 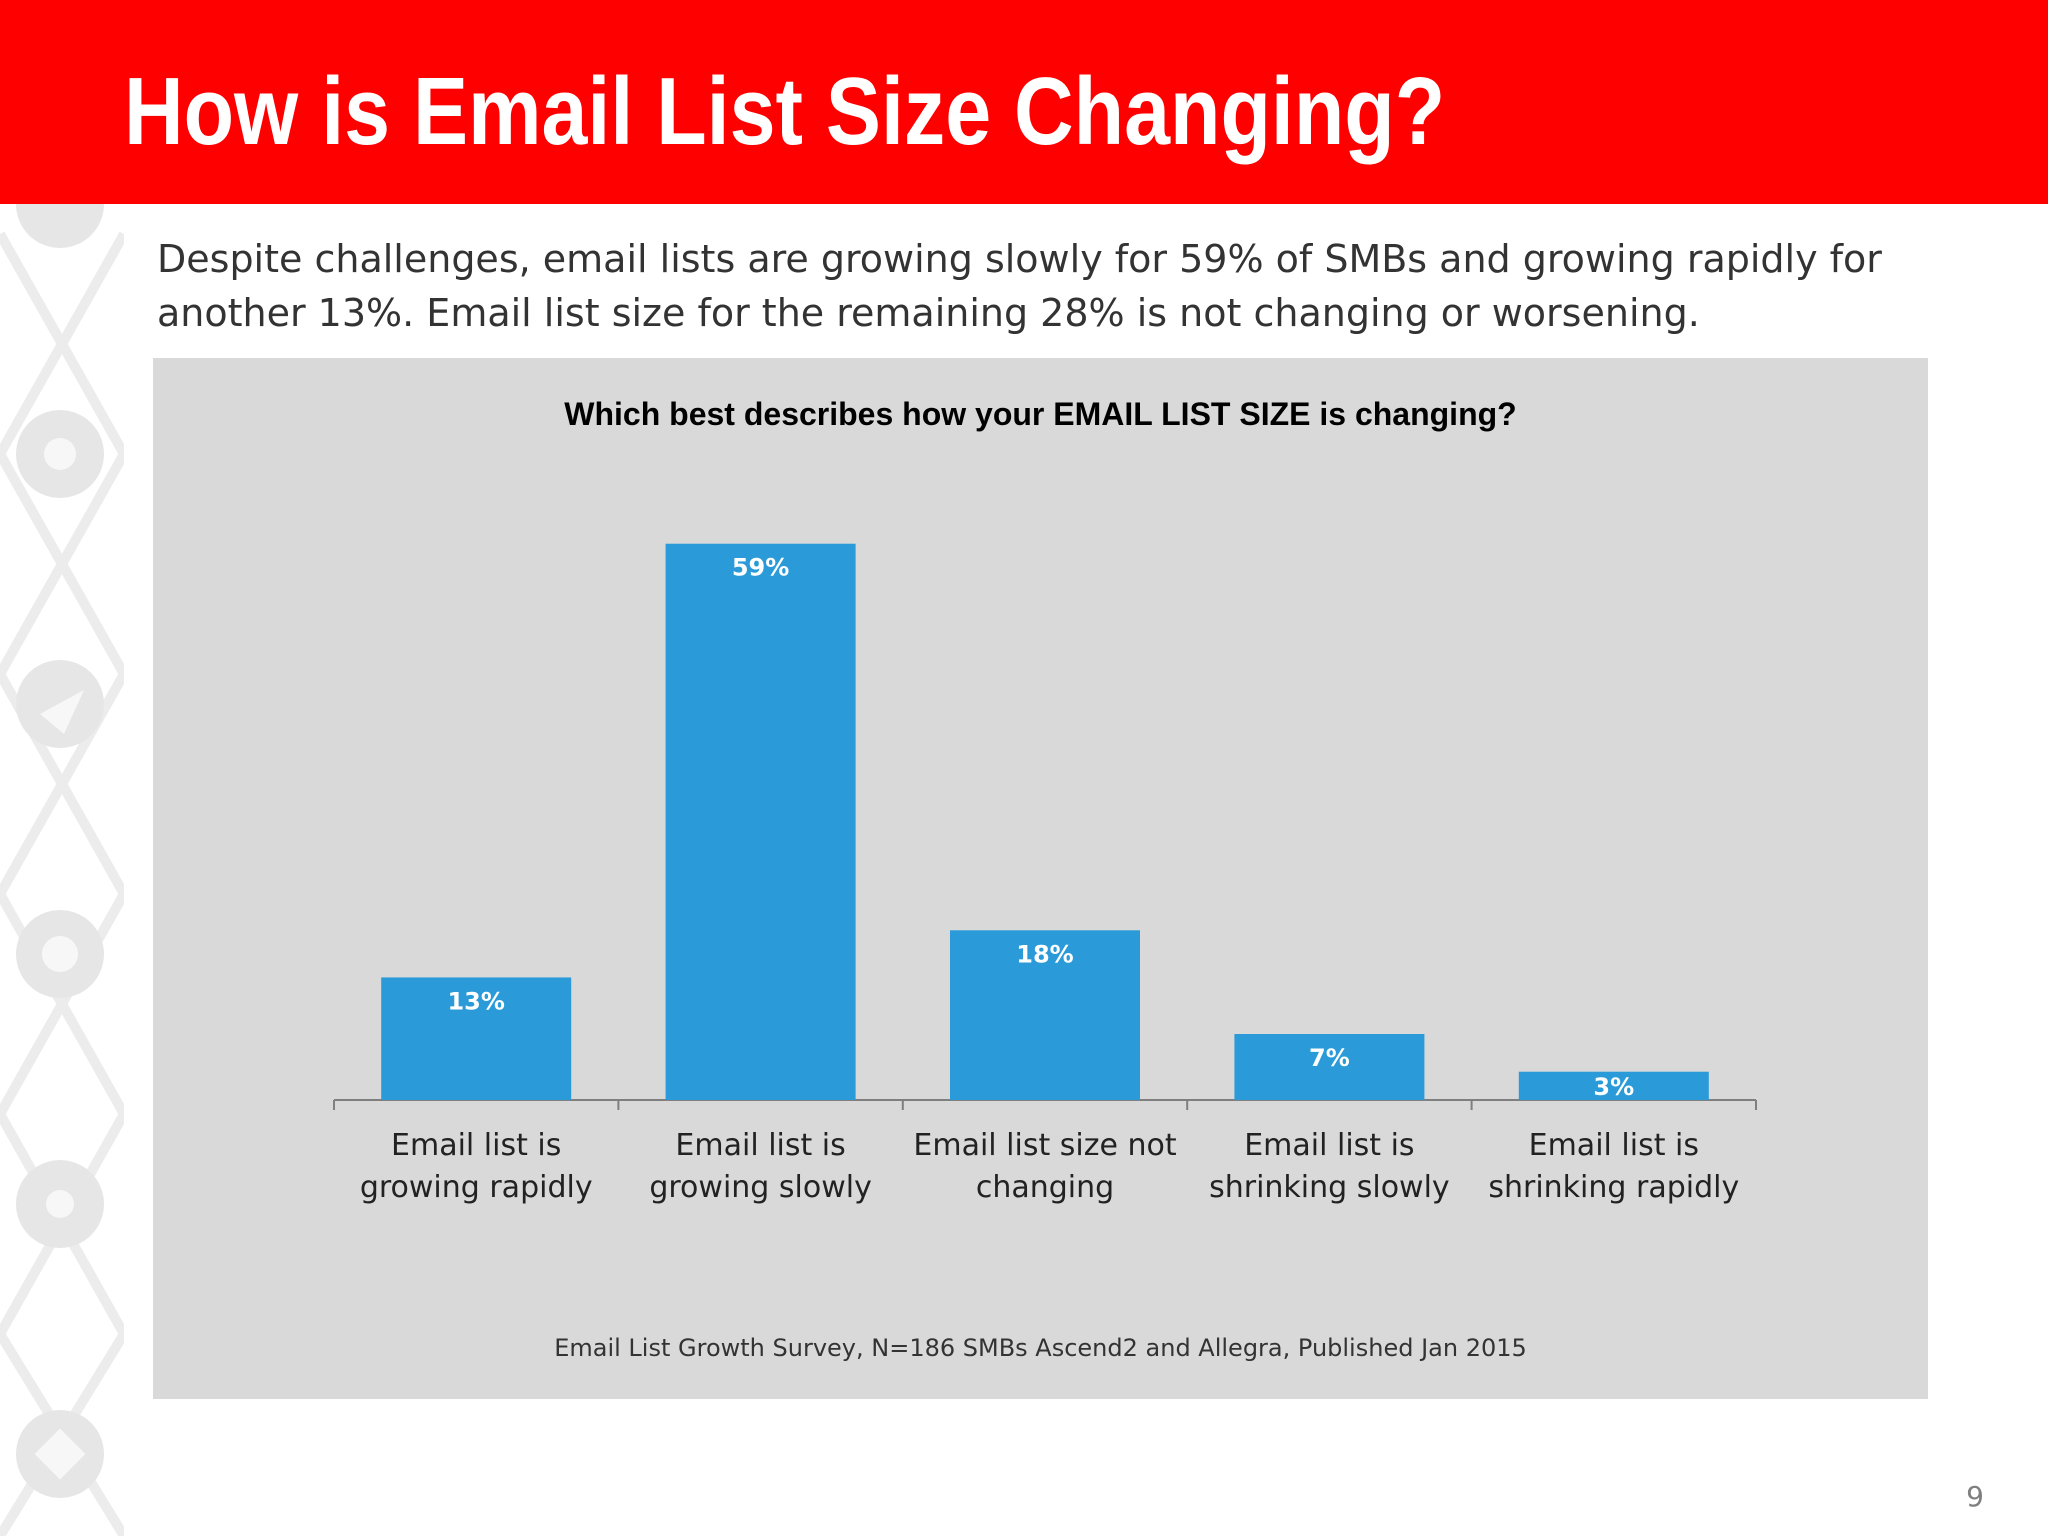 I want to click on decorative-pattern, so click(x=62, y=870).